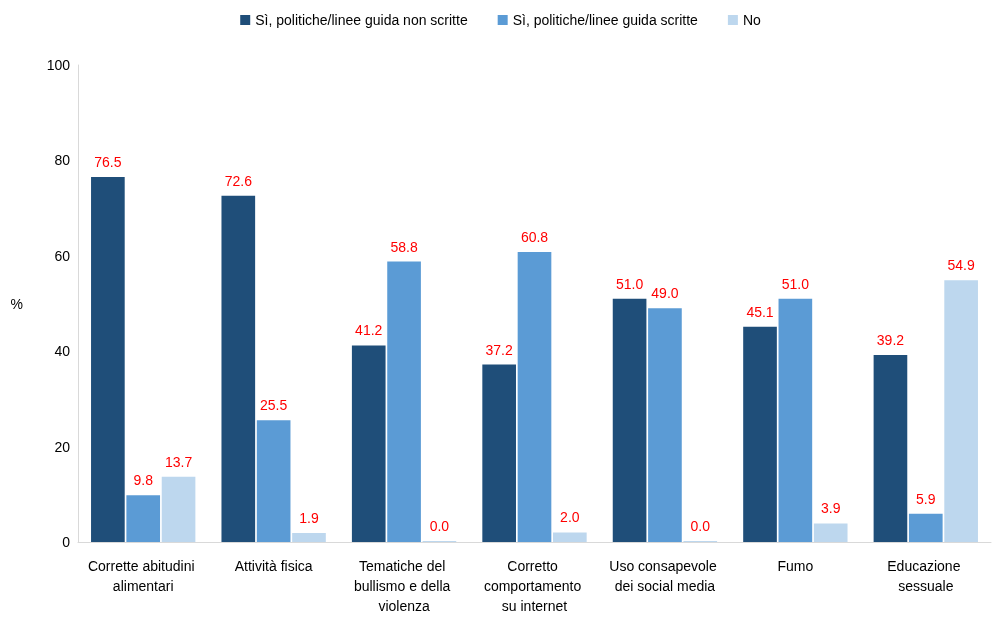 This screenshot has height=617, width=1001. What do you see at coordinates (143, 480) in the screenshot?
I see `data-label: 9.8` at bounding box center [143, 480].